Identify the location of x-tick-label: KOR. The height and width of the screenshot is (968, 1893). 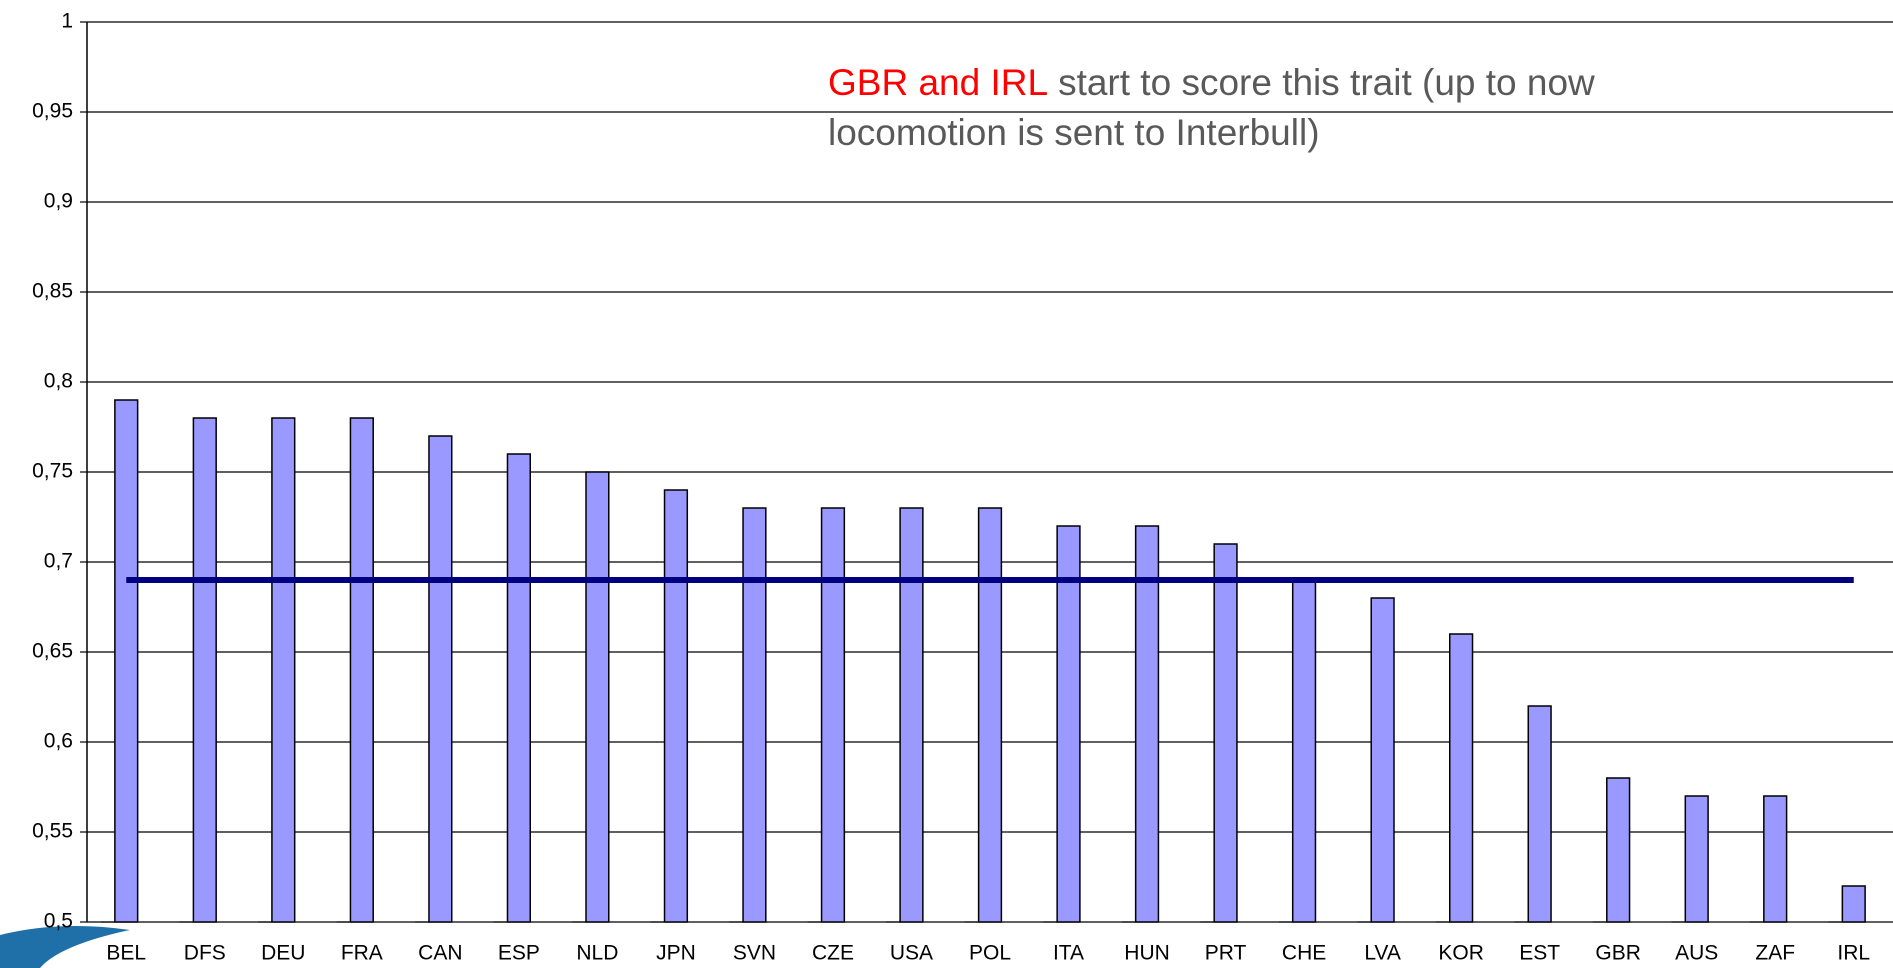
(1461, 953).